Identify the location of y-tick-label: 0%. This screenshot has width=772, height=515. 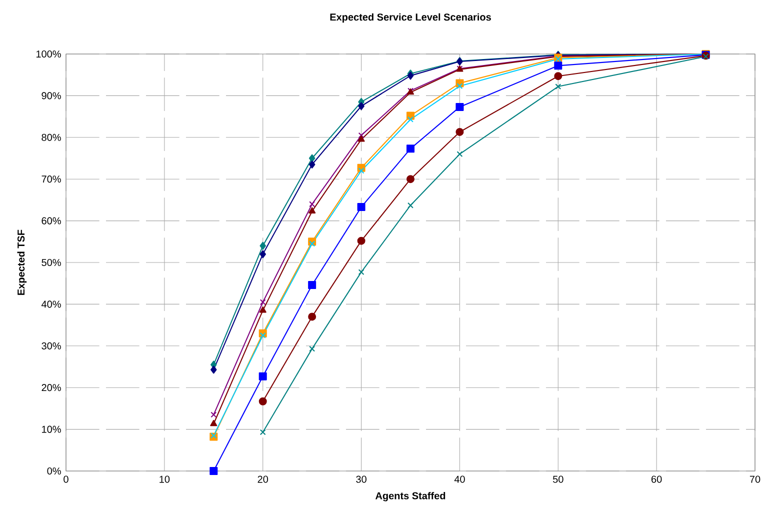
(54, 471).